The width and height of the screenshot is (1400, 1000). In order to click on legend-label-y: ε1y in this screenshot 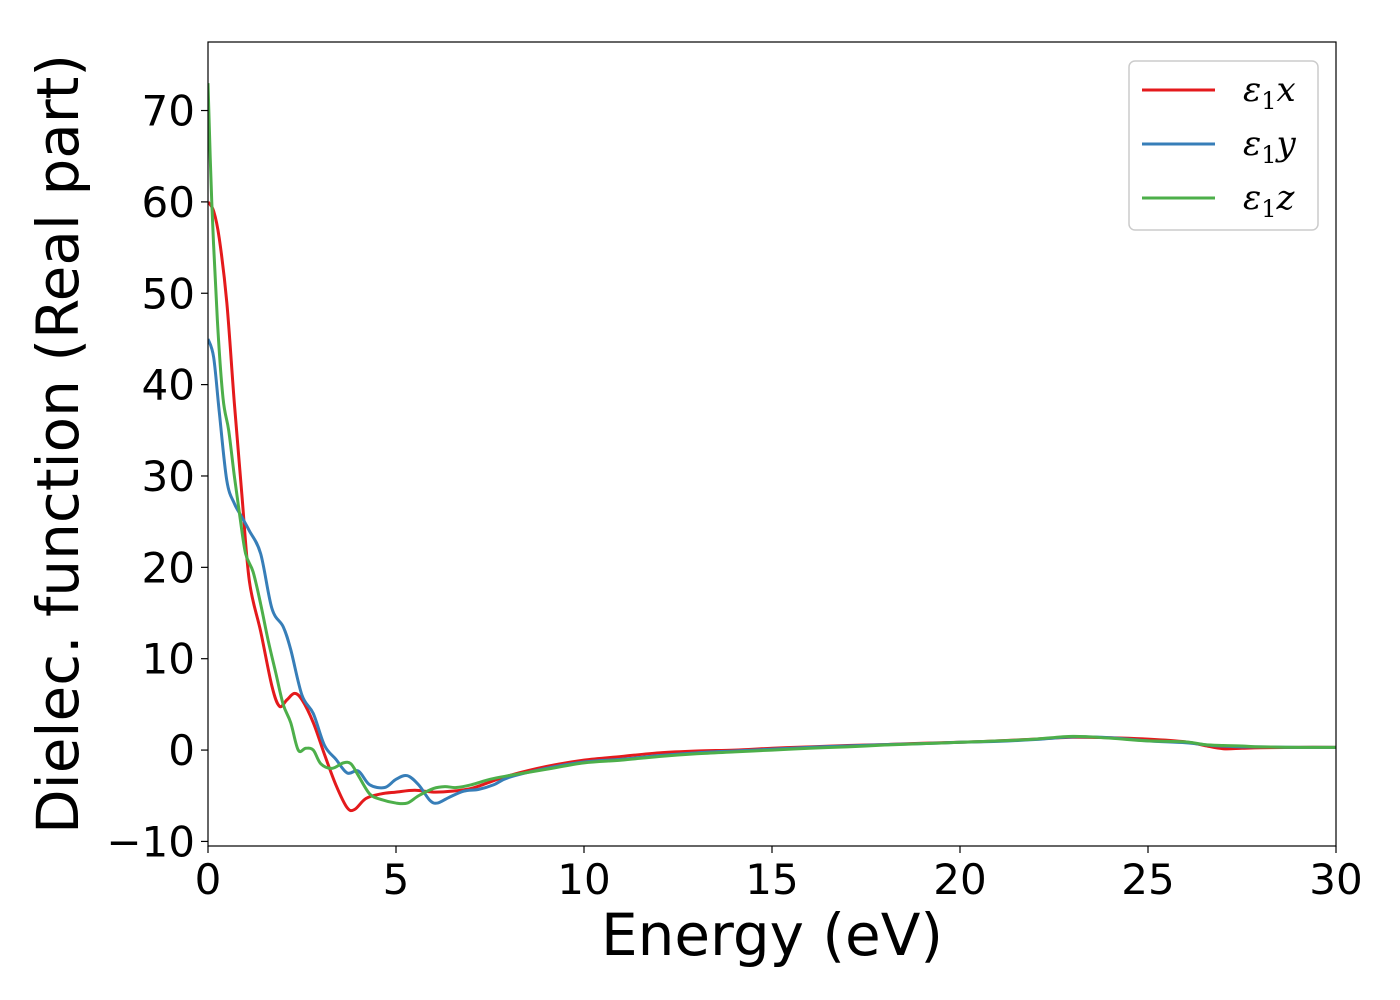, I will do `click(1270, 146)`.